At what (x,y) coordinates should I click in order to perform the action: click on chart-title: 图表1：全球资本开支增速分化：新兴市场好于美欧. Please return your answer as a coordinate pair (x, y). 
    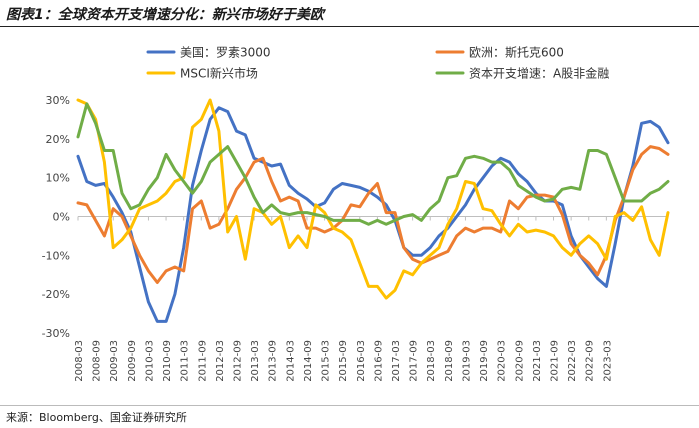
    Looking at the image, I should click on (165, 15).